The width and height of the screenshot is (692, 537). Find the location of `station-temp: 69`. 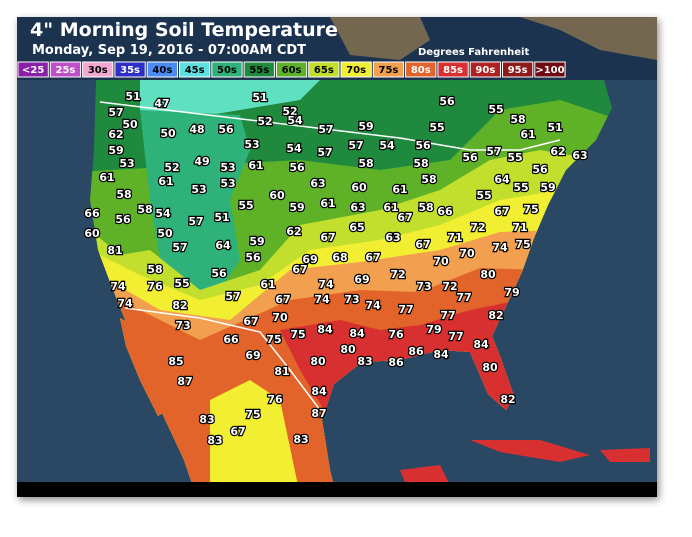

station-temp: 69 is located at coordinates (252, 355).